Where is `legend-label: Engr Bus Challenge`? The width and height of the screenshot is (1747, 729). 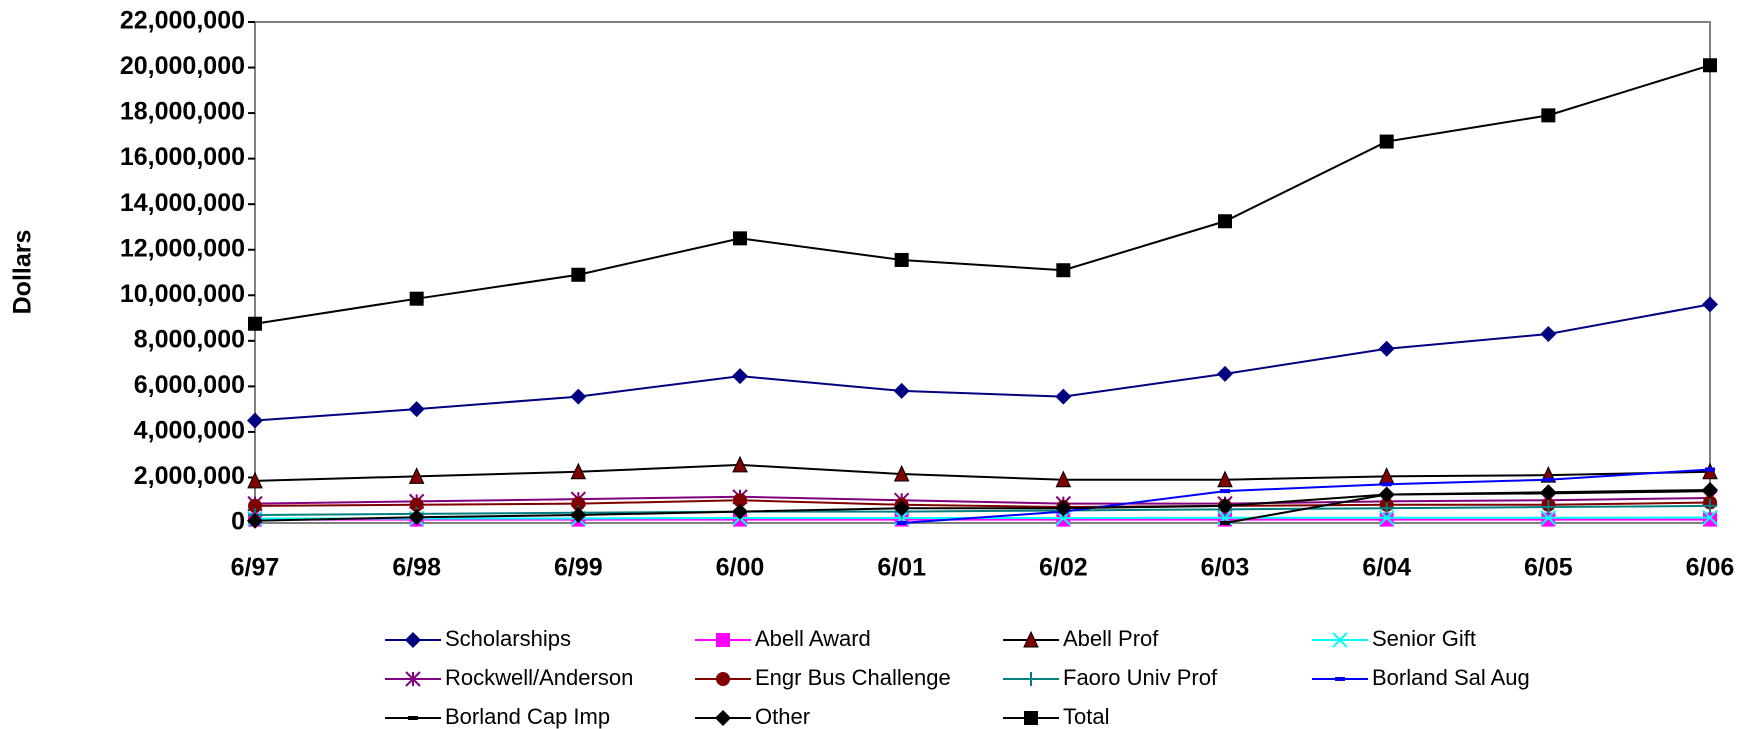 legend-label: Engr Bus Challenge is located at coordinates (853, 677).